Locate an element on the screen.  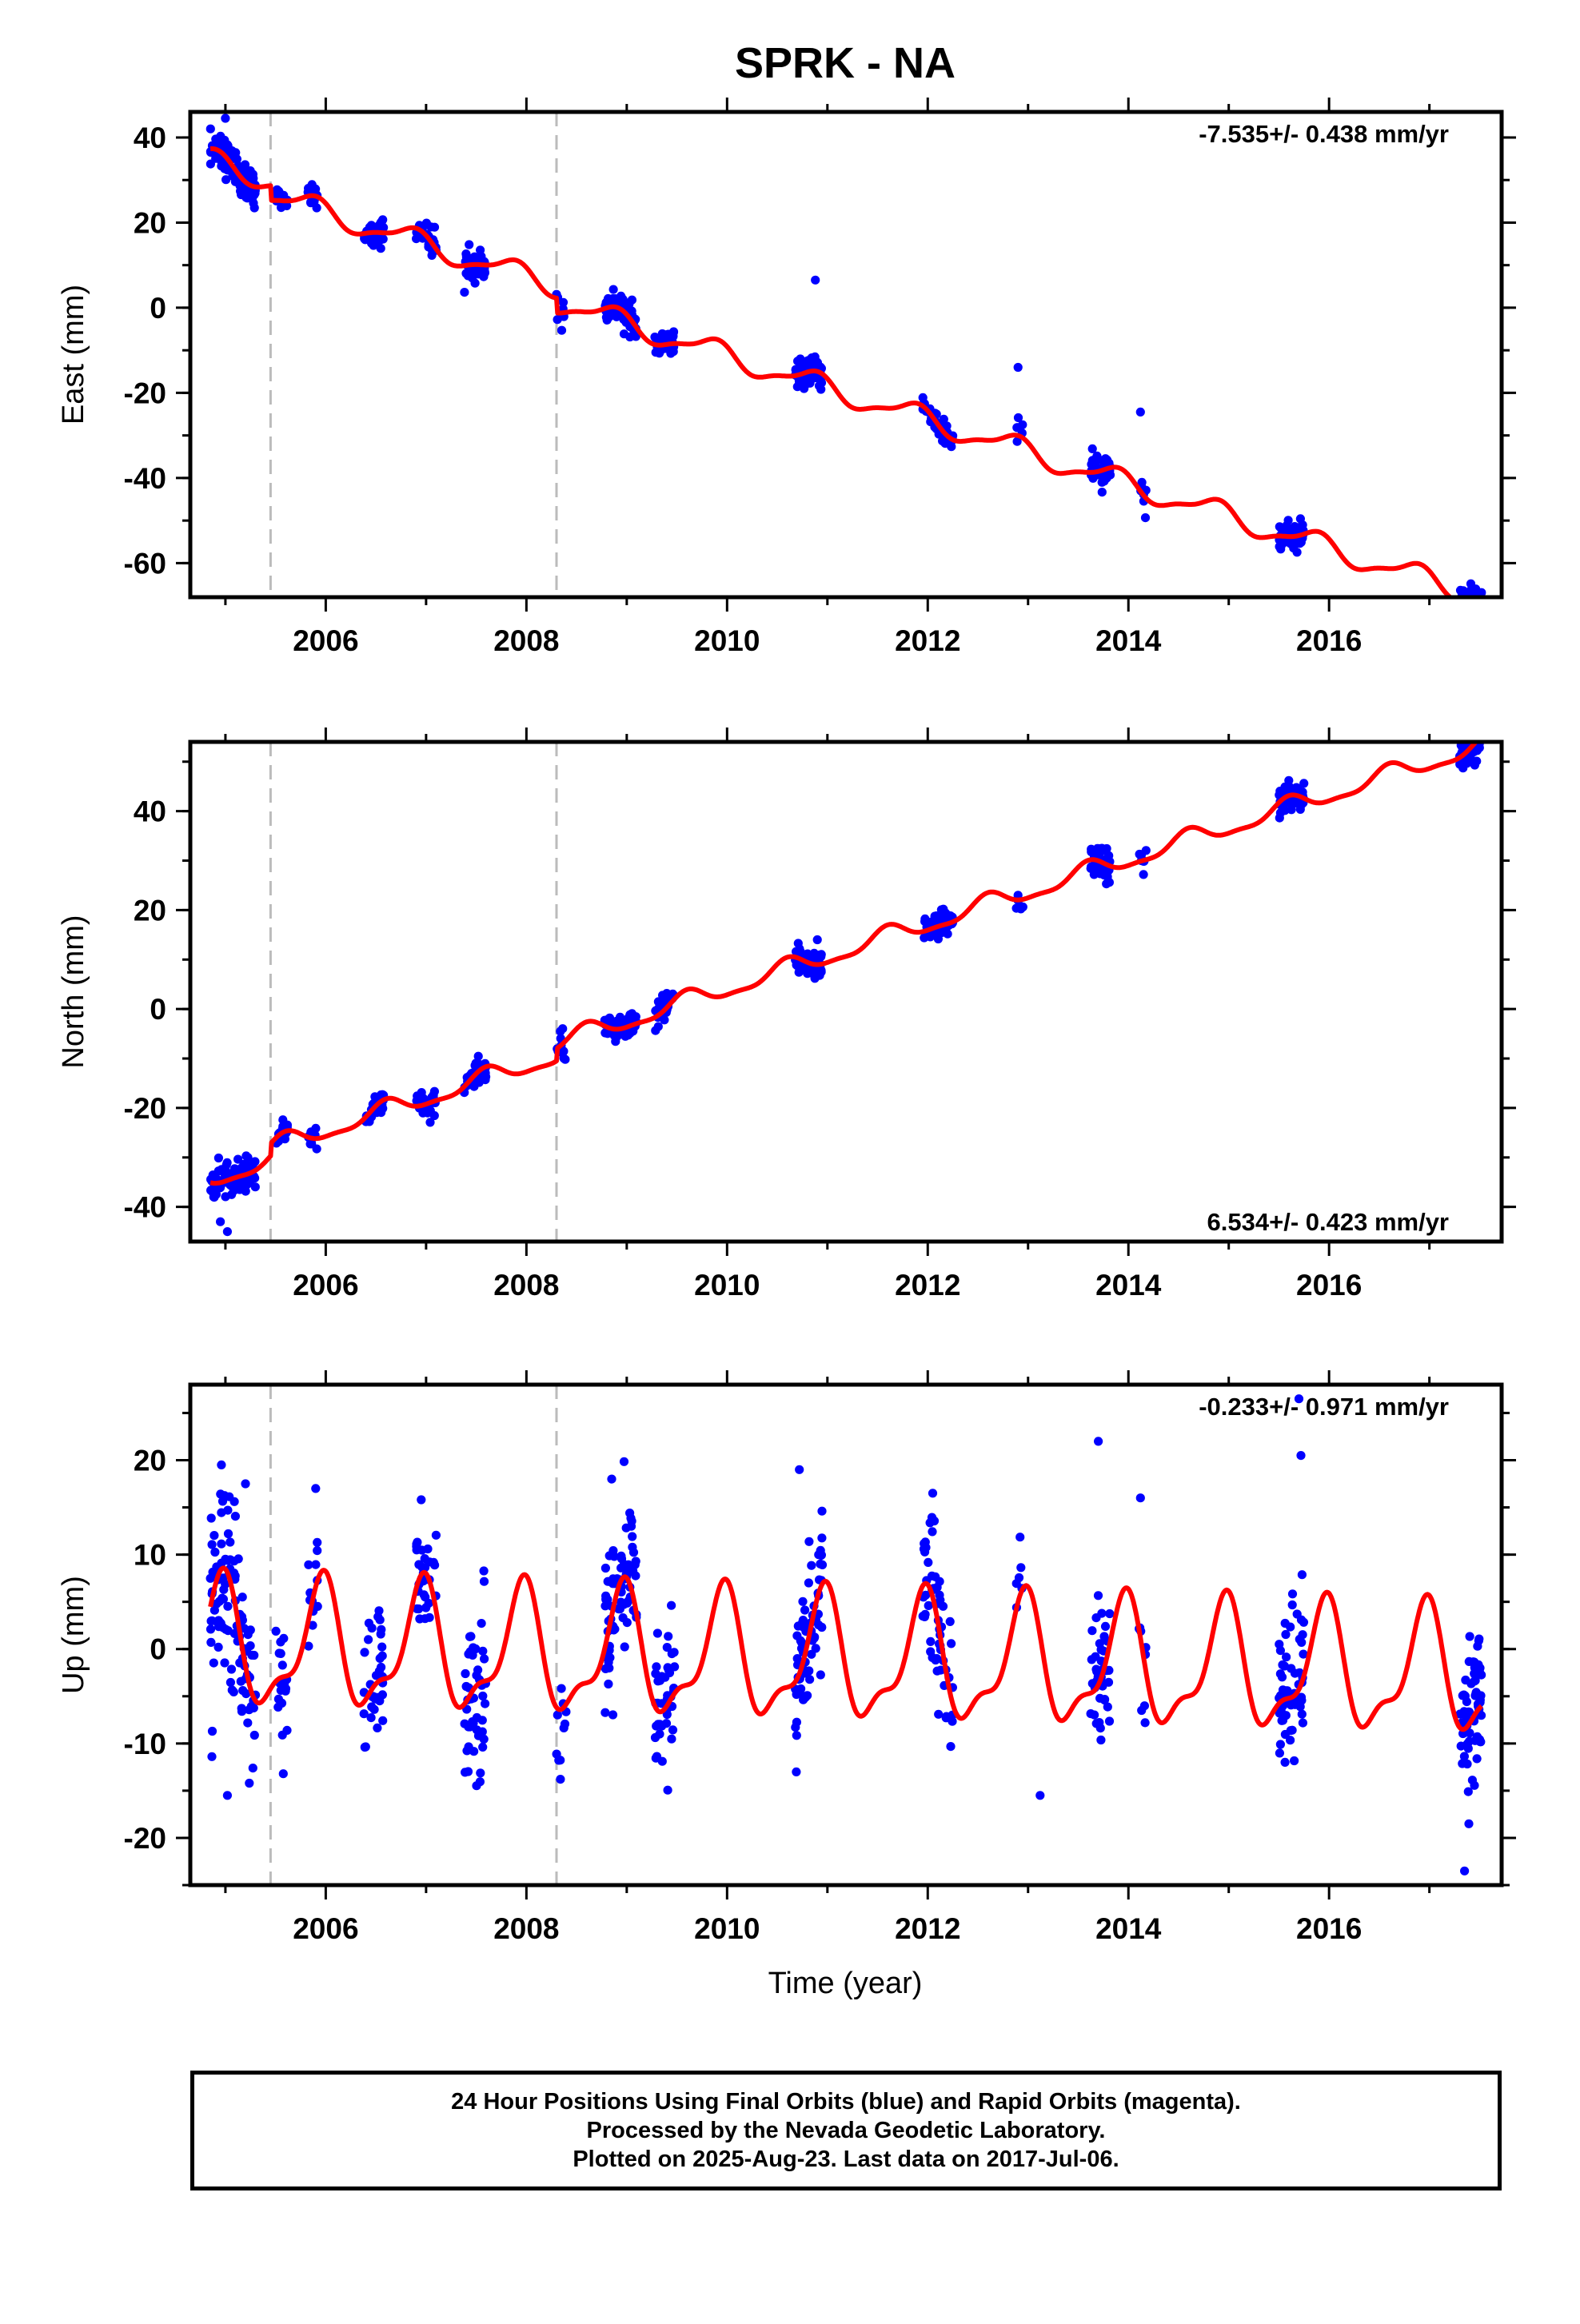
x-tick-label: 2006 is located at coordinates (325, 1286).